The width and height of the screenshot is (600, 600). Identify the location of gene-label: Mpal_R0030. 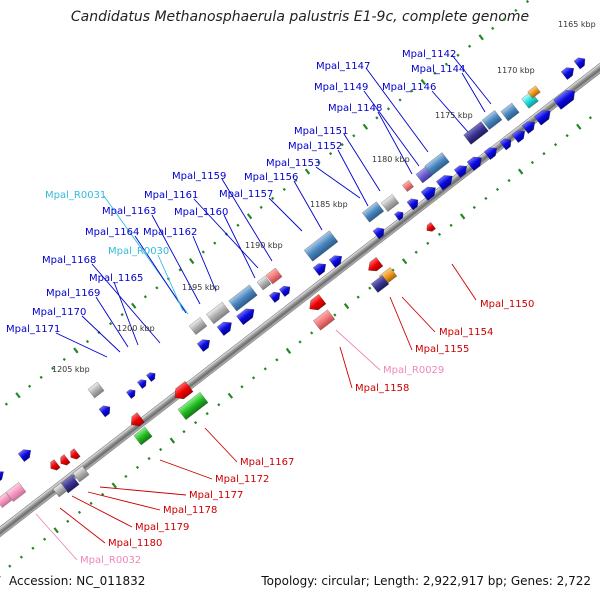
(138, 251).